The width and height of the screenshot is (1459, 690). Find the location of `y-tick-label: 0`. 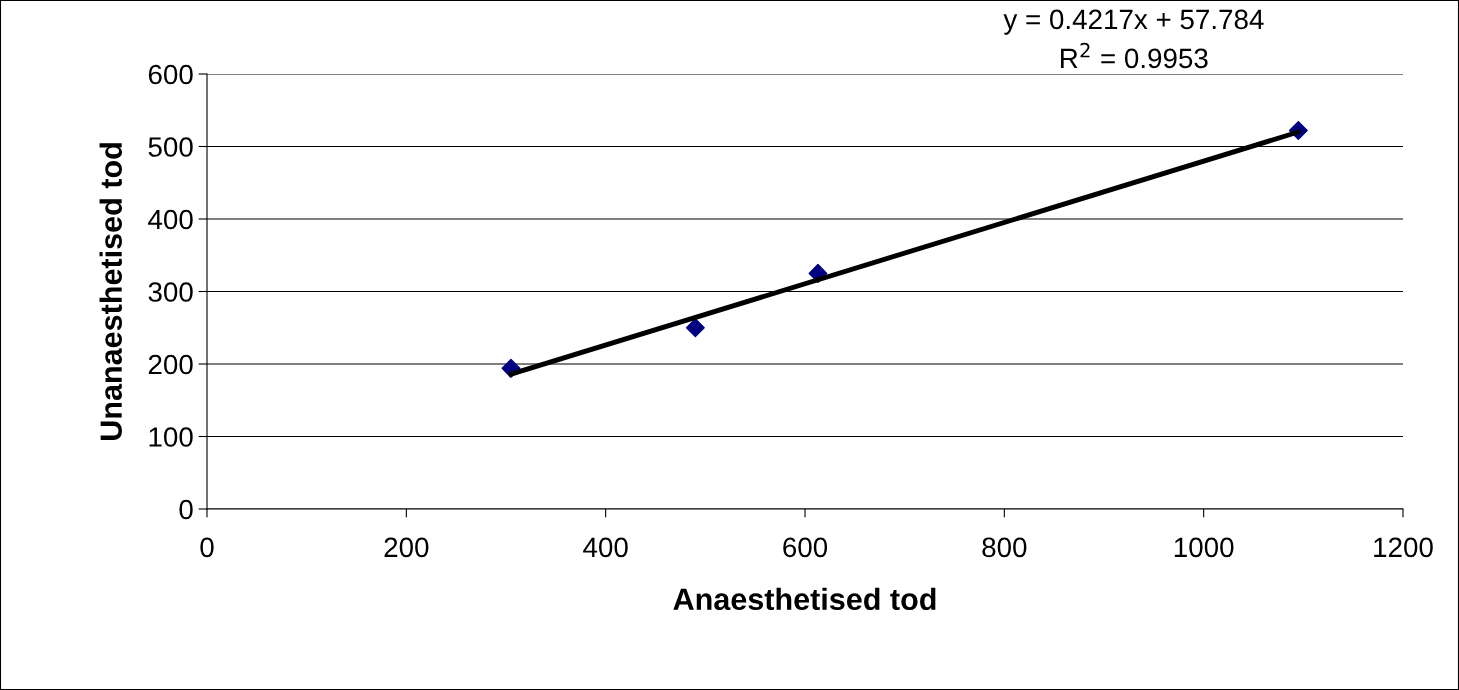

y-tick-label: 0 is located at coordinates (186, 509).